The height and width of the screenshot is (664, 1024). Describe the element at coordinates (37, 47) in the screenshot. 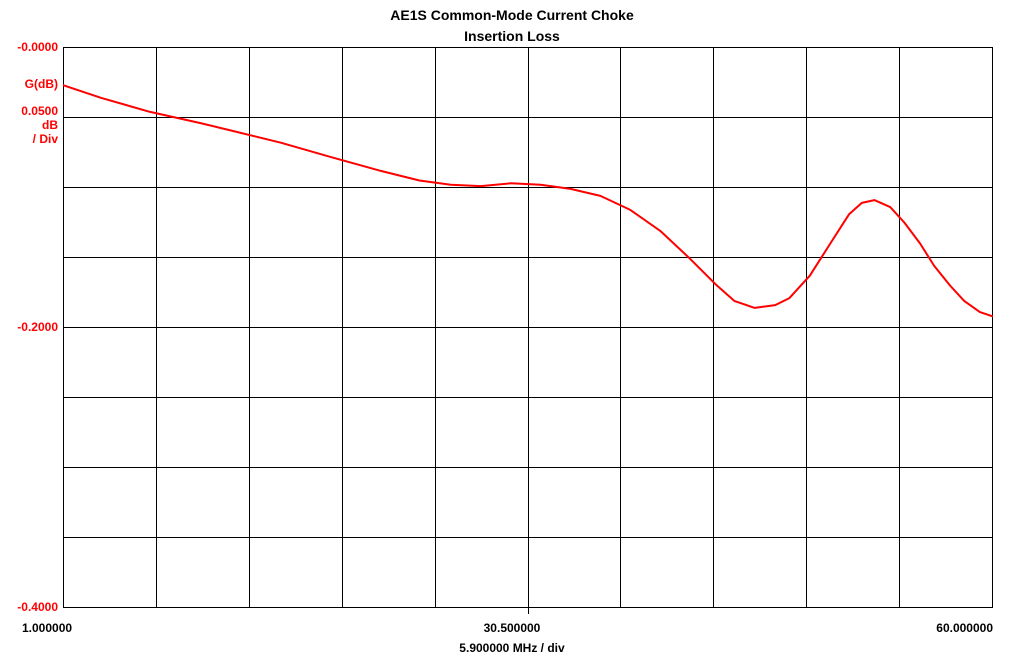

I see `y-axis-top-label: -0.0000` at that location.